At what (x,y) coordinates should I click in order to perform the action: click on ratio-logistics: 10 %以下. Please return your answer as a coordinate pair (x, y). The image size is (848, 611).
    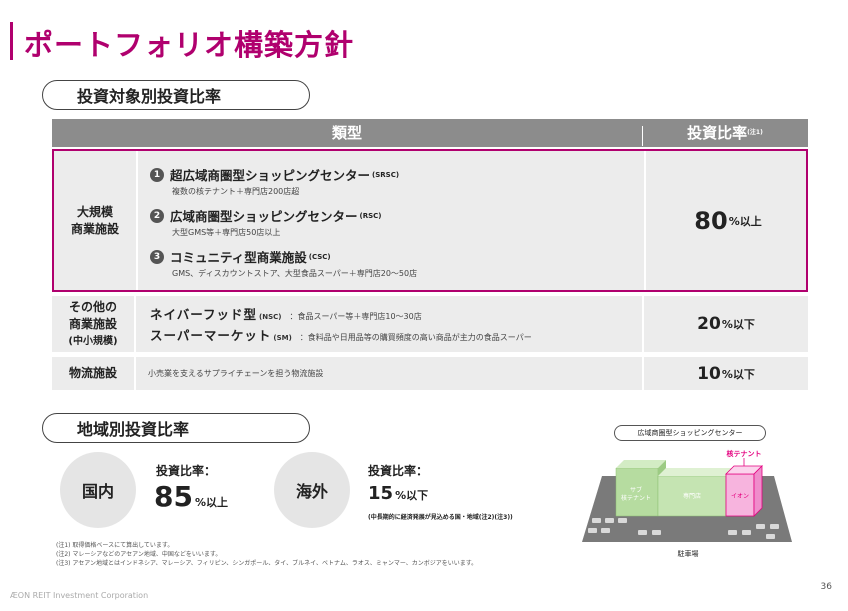
    Looking at the image, I should click on (726, 373).